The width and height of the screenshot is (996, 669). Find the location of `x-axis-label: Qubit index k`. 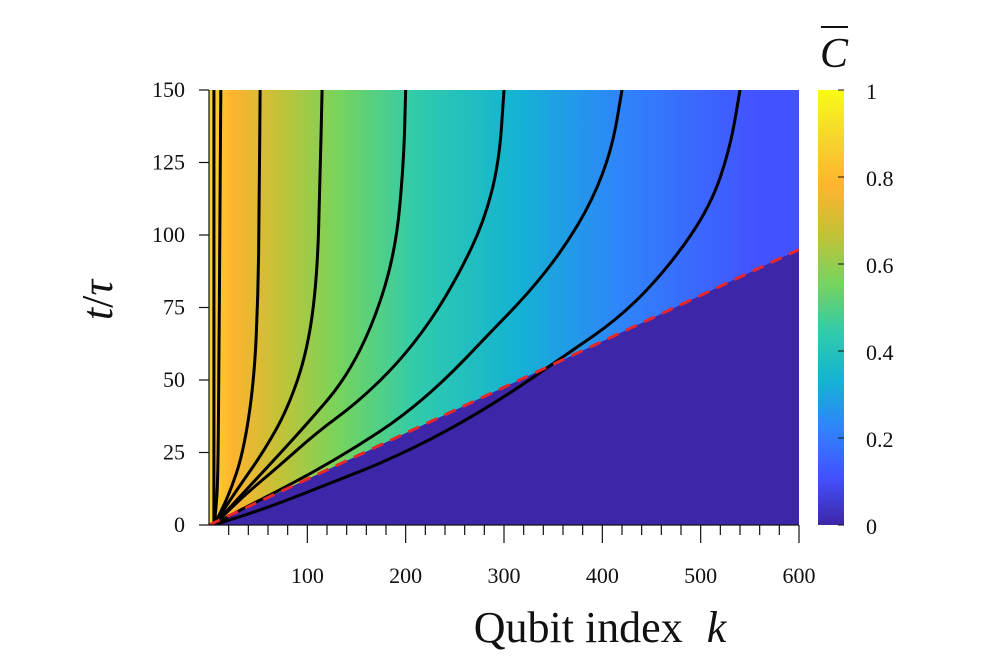

x-axis-label: Qubit index k is located at coordinates (601, 627).